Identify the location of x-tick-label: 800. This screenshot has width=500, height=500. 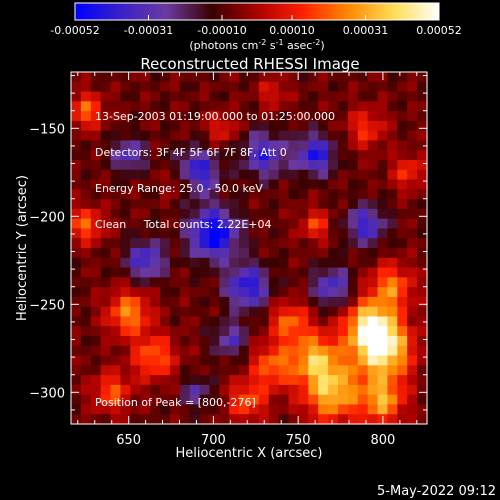
(383, 440).